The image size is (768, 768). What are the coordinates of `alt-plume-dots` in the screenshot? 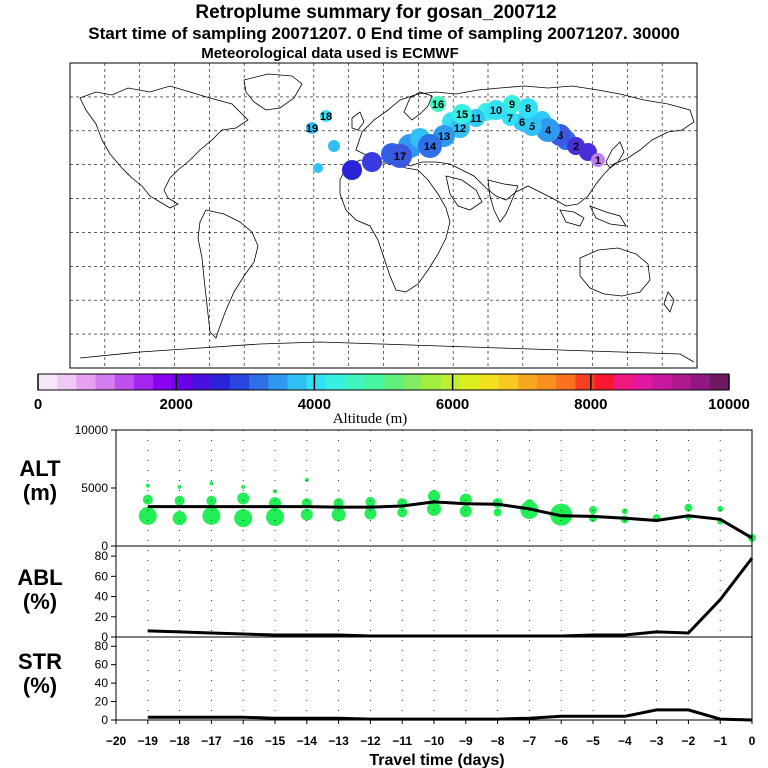 It's located at (447, 509).